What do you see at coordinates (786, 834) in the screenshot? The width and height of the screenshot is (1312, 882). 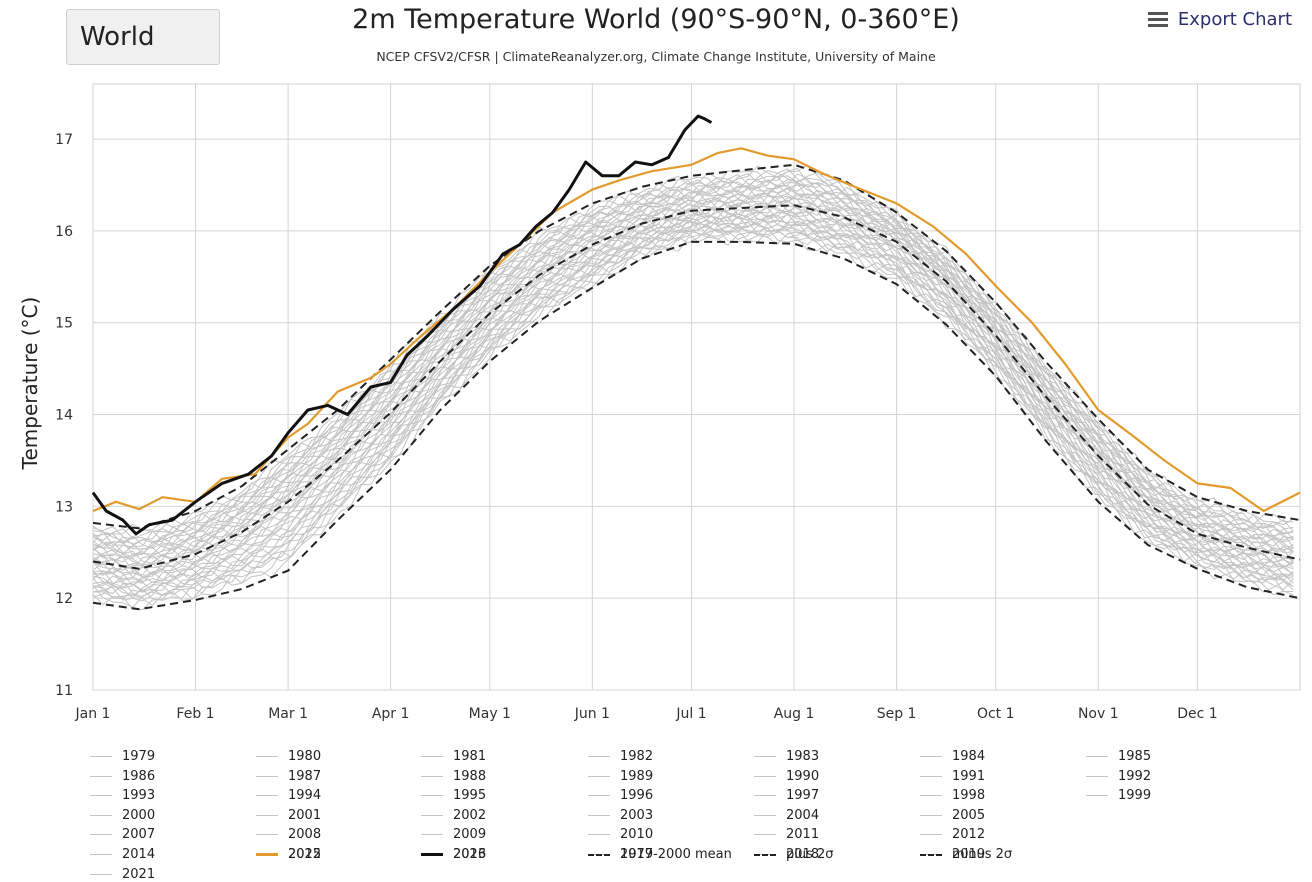 I see `legend-item-2011: 2011` at bounding box center [786, 834].